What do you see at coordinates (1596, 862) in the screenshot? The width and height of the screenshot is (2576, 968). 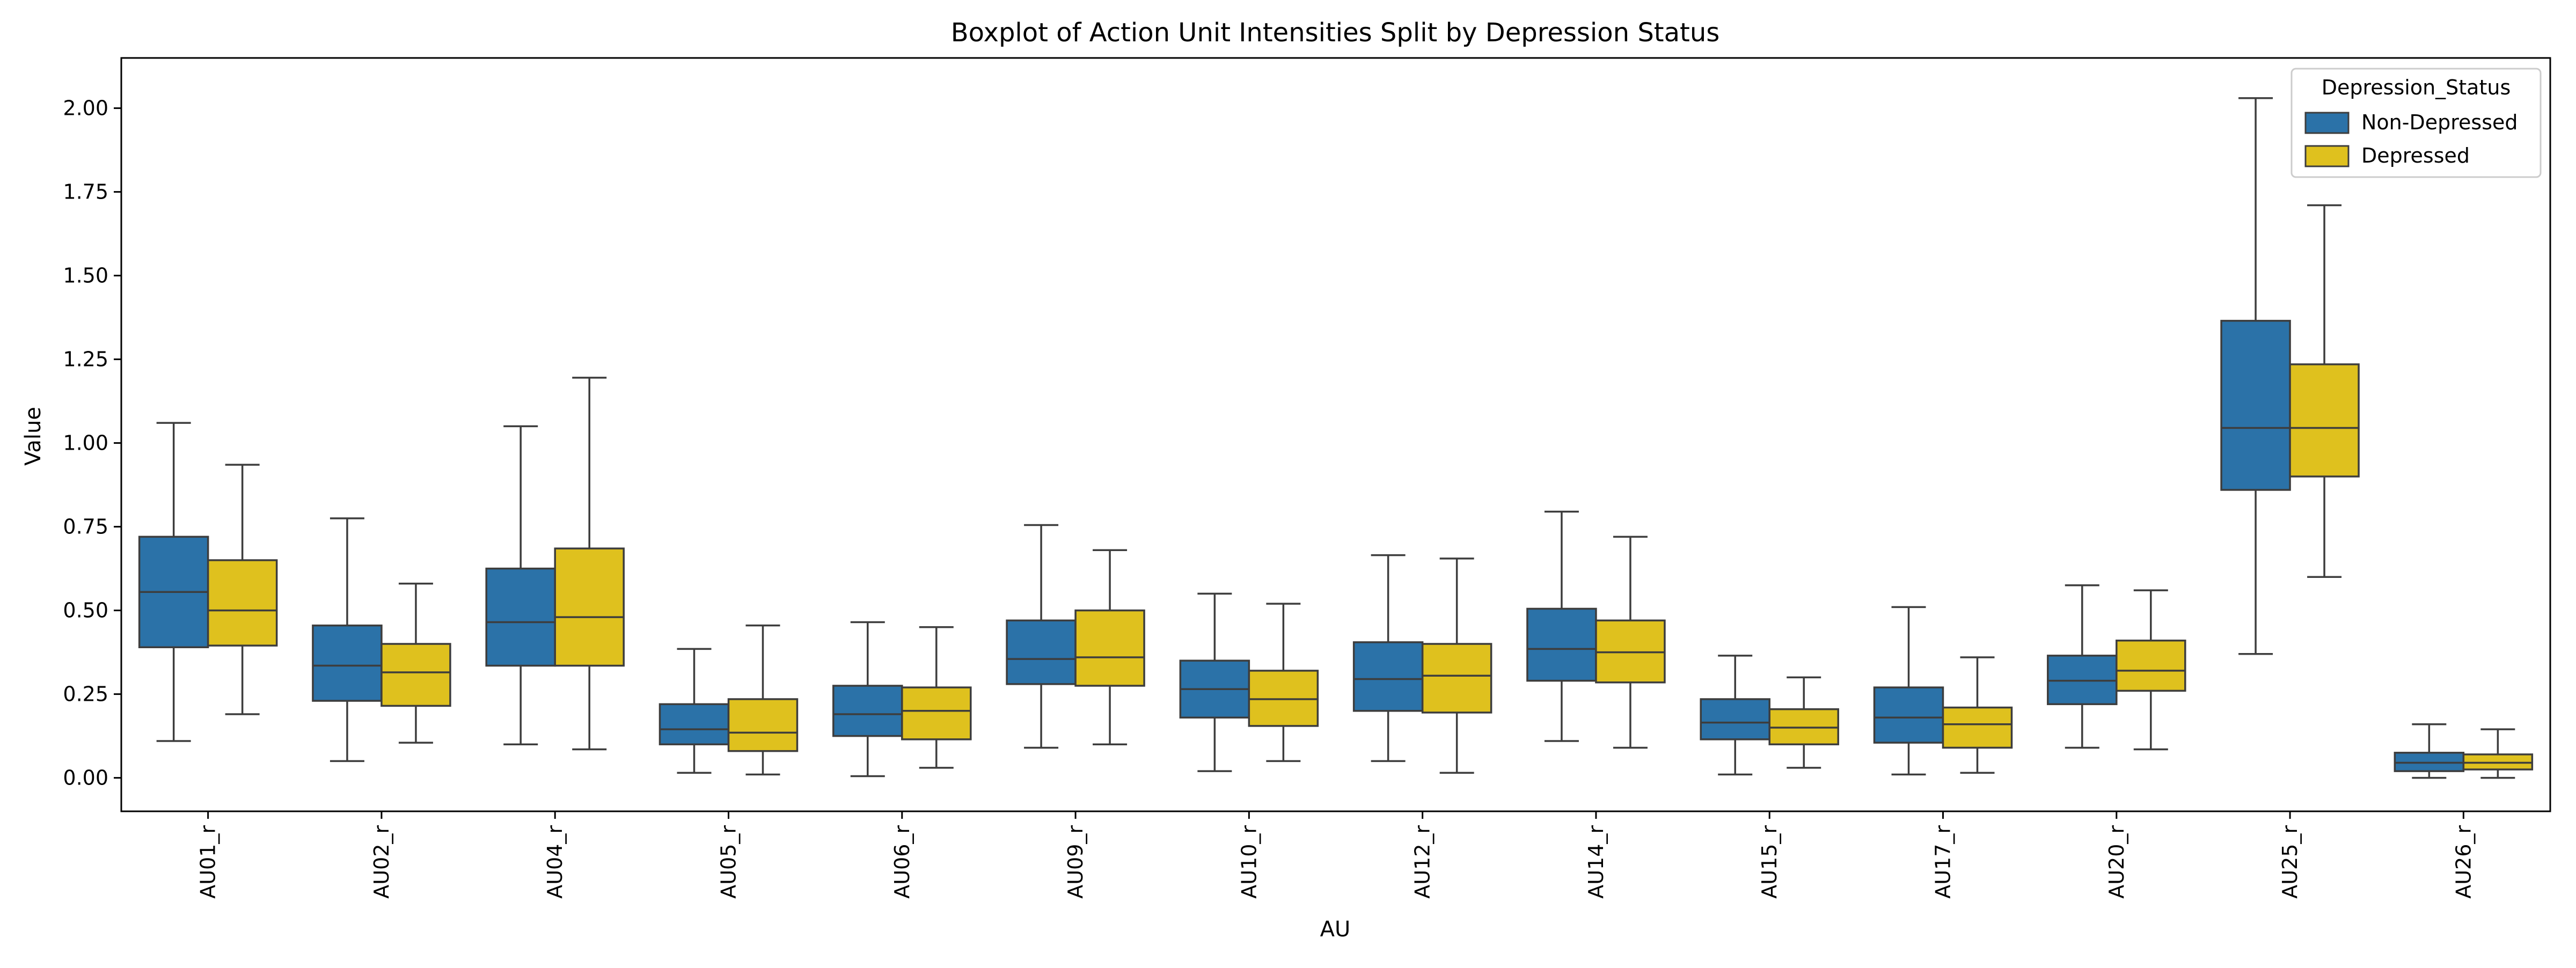 I see `x-tick-label-AU14_r: AU14_r` at bounding box center [1596, 862].